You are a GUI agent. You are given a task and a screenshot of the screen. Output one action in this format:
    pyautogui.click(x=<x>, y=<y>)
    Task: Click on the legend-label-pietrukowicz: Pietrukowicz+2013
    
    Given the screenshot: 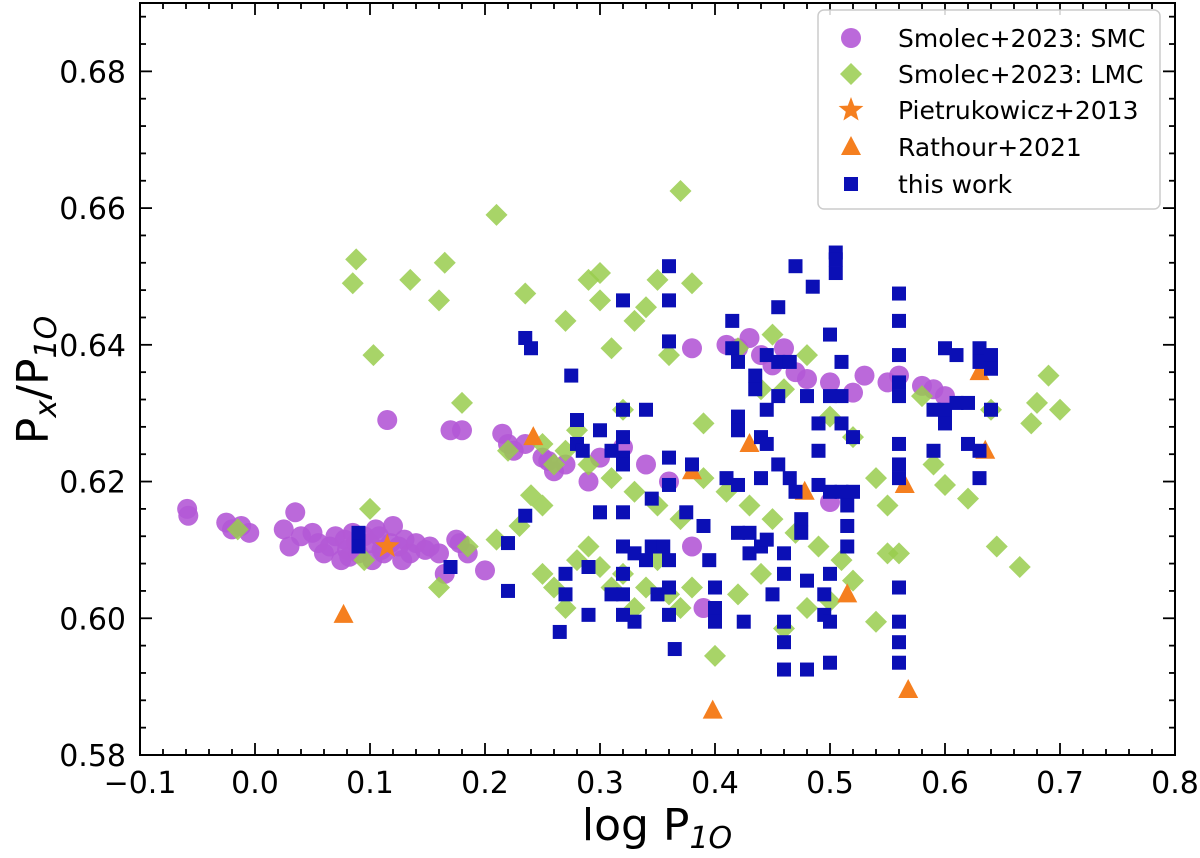 What is the action you would take?
    pyautogui.click(x=1018, y=110)
    